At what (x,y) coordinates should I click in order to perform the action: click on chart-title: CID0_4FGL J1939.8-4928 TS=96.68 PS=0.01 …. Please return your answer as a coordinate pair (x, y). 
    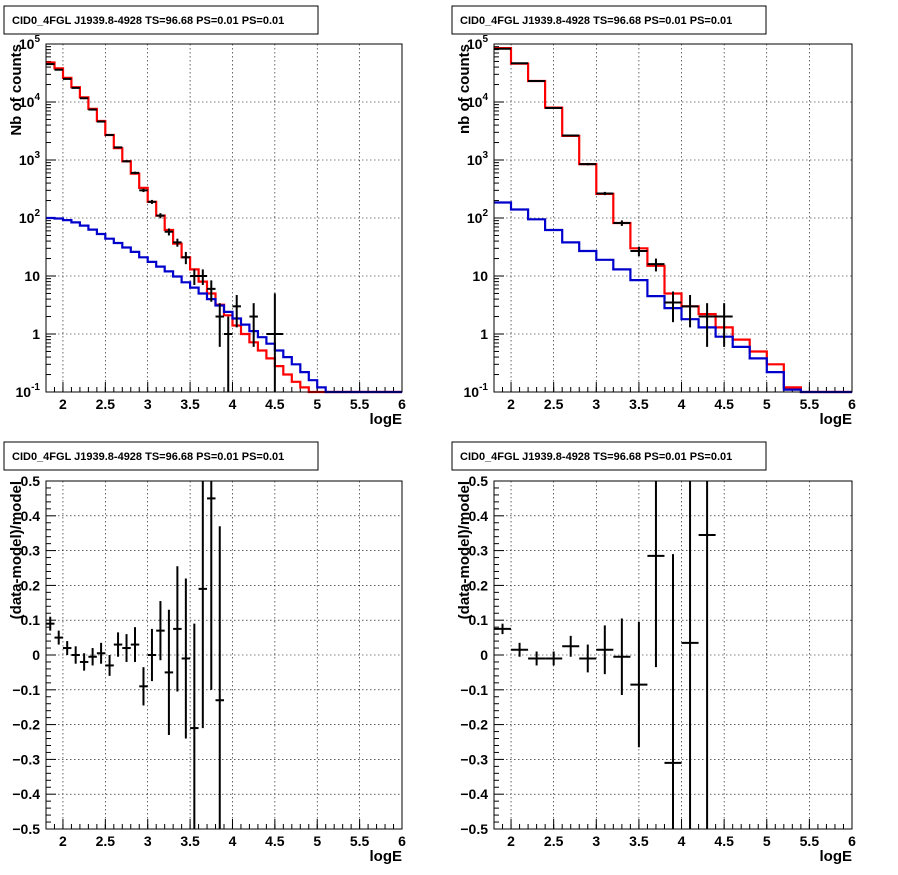
    Looking at the image, I should click on (148, 21).